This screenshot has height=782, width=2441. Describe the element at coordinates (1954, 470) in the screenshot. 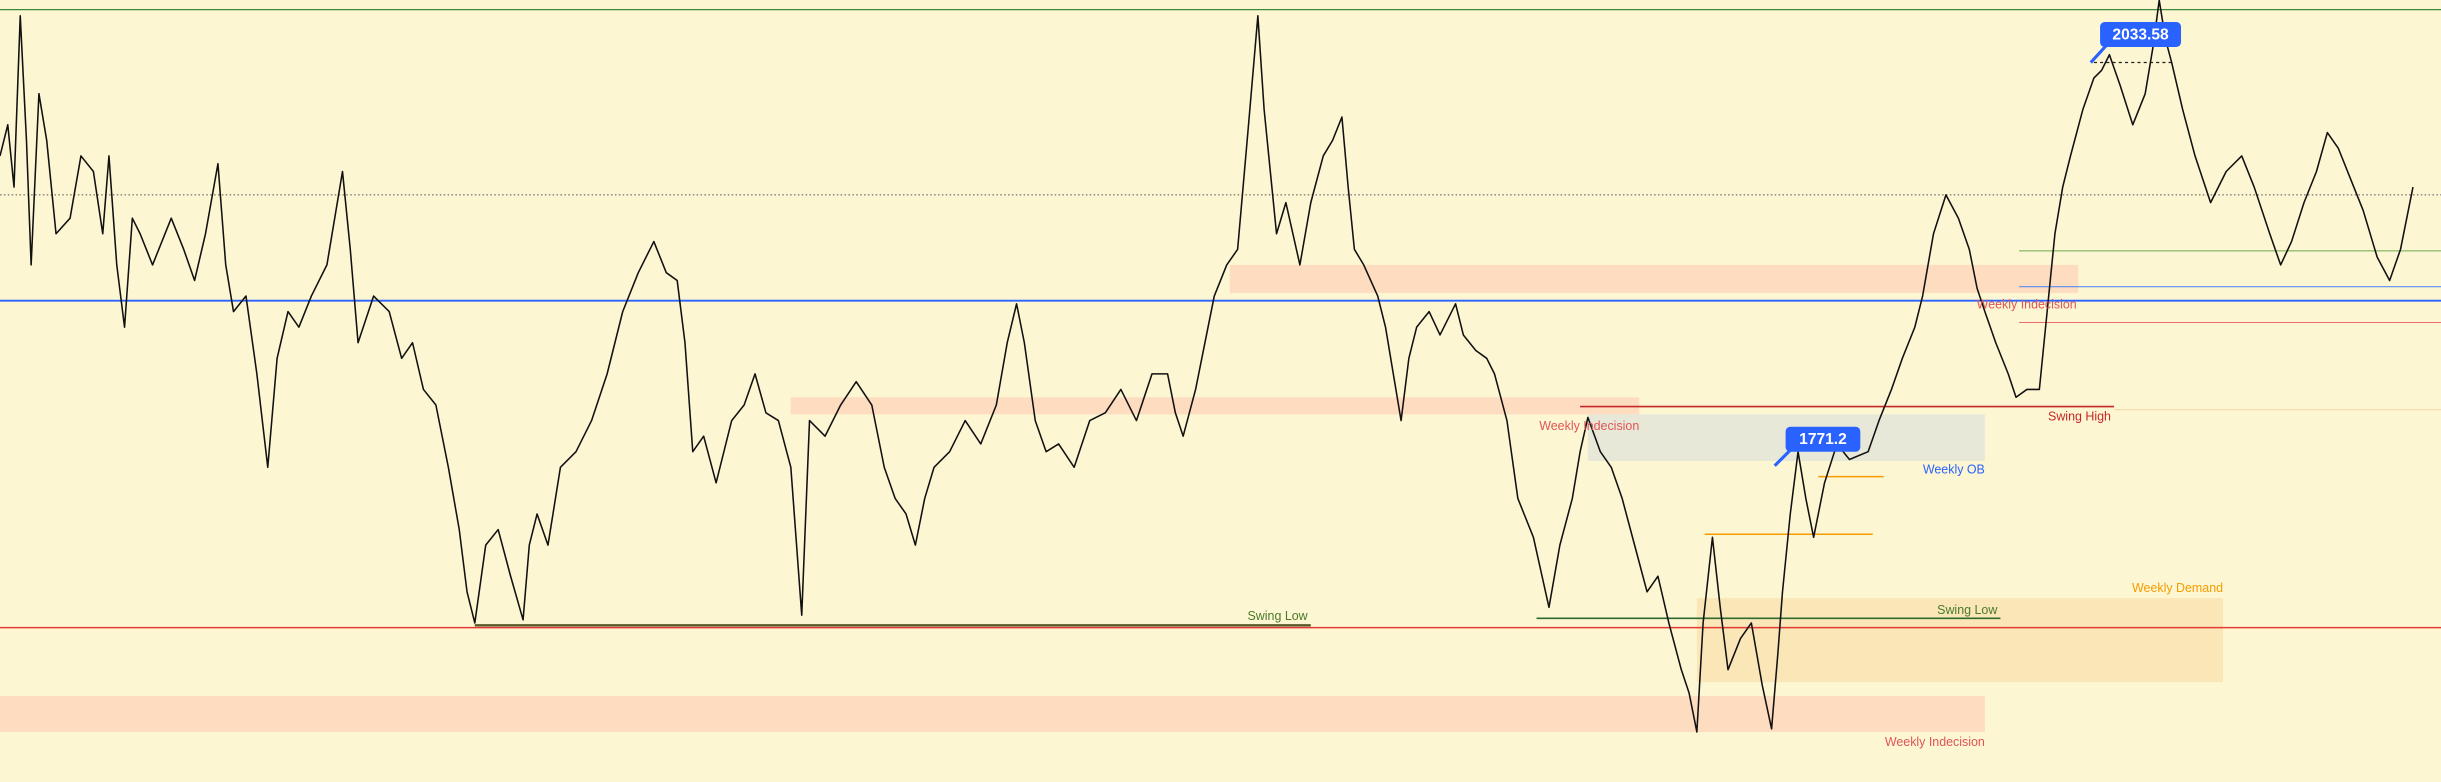

I see `zone-label: Weekly OB` at that location.